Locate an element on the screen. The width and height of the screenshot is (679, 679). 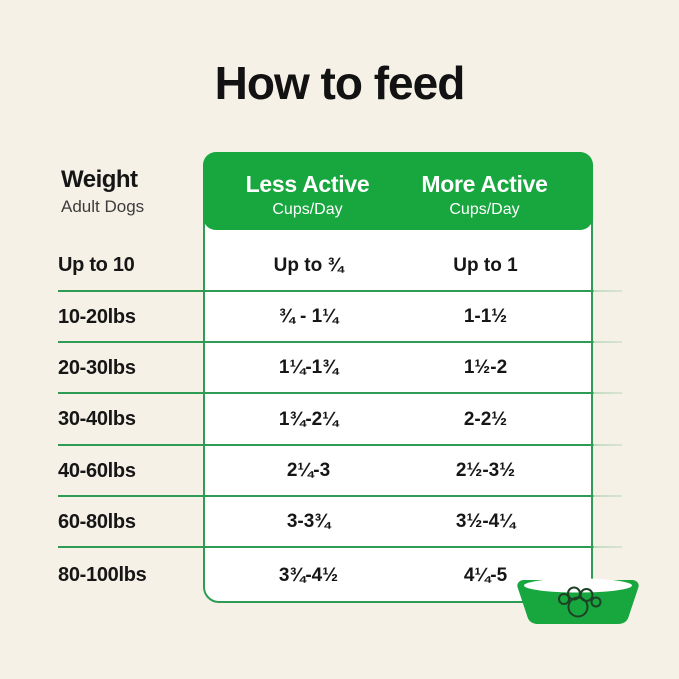
table-row: Up to 10 Up to ¾ Up to 1 is located at coordinates (325, 260).